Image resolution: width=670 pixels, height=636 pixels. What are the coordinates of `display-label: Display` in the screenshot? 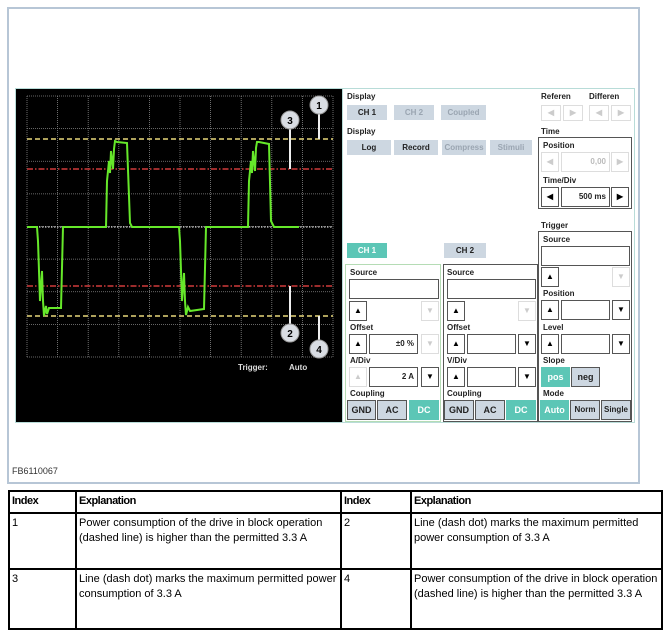 It's located at (361, 96).